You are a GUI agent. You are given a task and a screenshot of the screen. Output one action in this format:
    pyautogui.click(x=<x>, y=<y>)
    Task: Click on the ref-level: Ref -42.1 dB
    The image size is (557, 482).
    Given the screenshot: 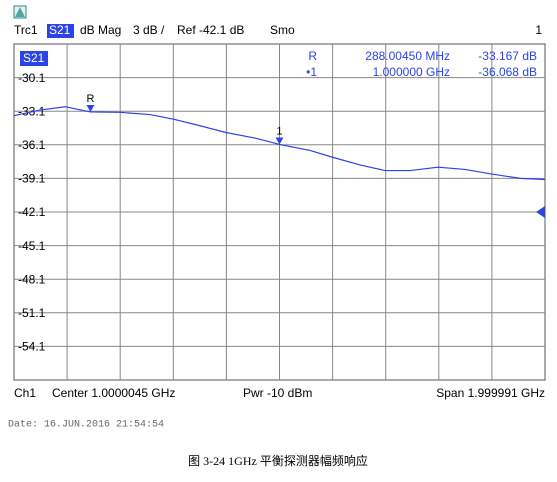 What is the action you would take?
    pyautogui.click(x=210, y=30)
    